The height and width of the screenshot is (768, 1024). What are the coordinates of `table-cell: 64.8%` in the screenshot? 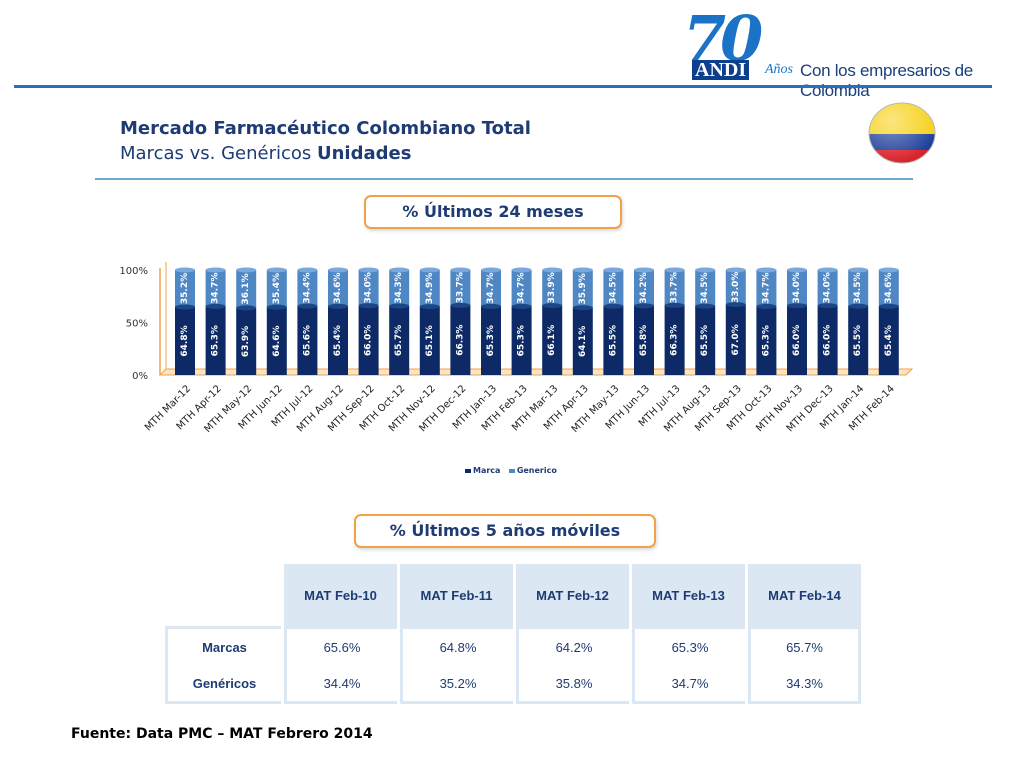 It's located at (456, 645).